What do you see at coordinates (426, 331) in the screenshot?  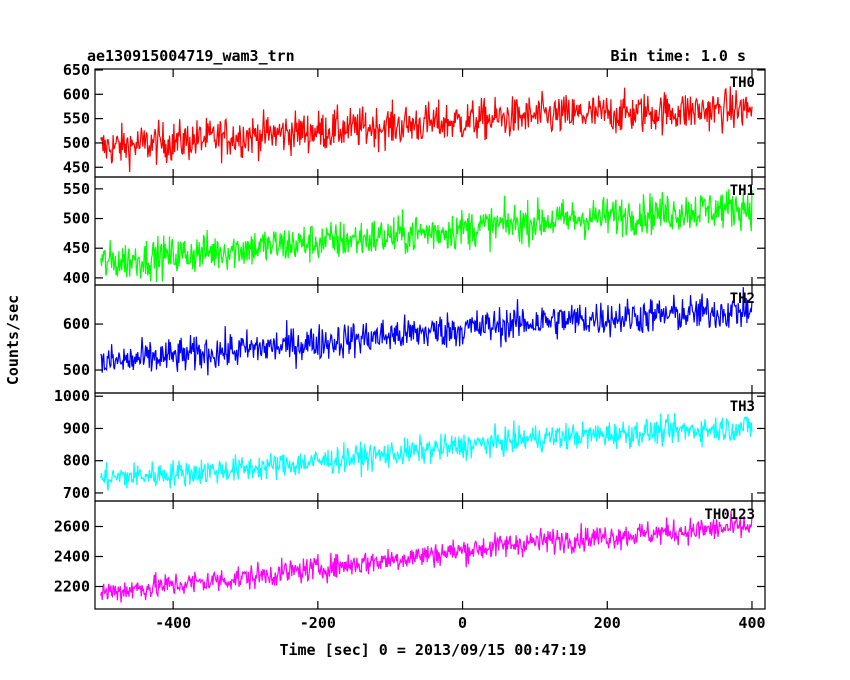 I see `series-line-th2` at bounding box center [426, 331].